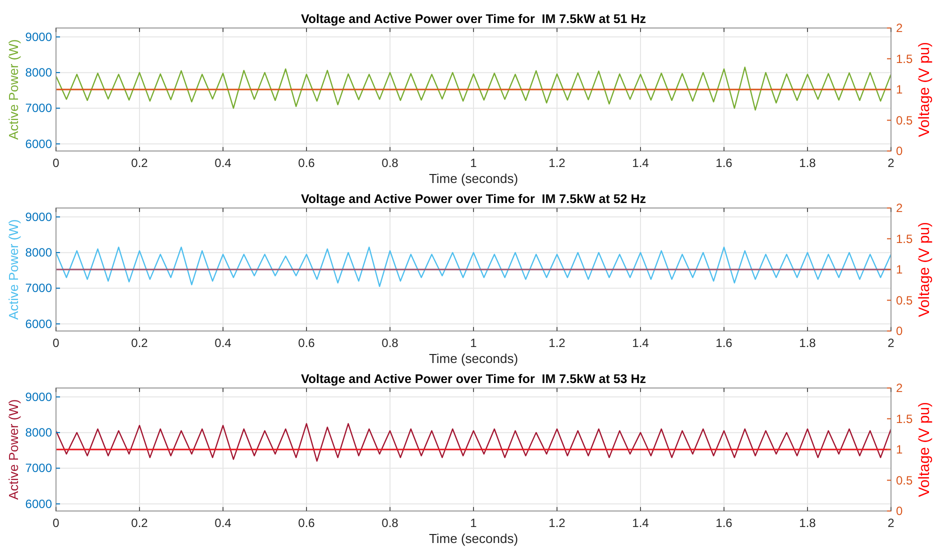 The image size is (934, 548). I want to click on chart-title: Voltage and Active Power over Time for IM 7.5kW at 52 Hz, so click(473, 199).